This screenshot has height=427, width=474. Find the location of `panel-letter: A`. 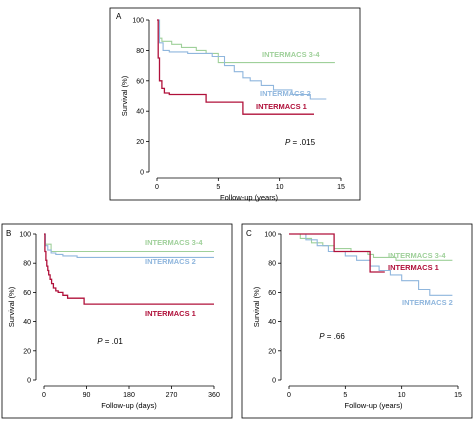

panel-letter: A is located at coordinates (119, 16).